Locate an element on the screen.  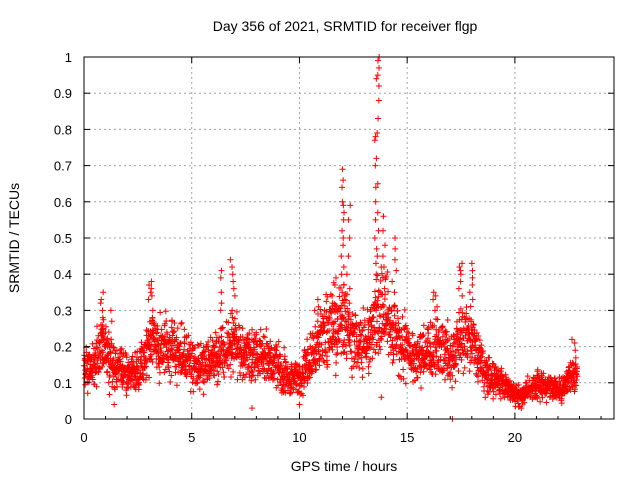
x-axis-label: GPS time / hours is located at coordinates (344, 466).